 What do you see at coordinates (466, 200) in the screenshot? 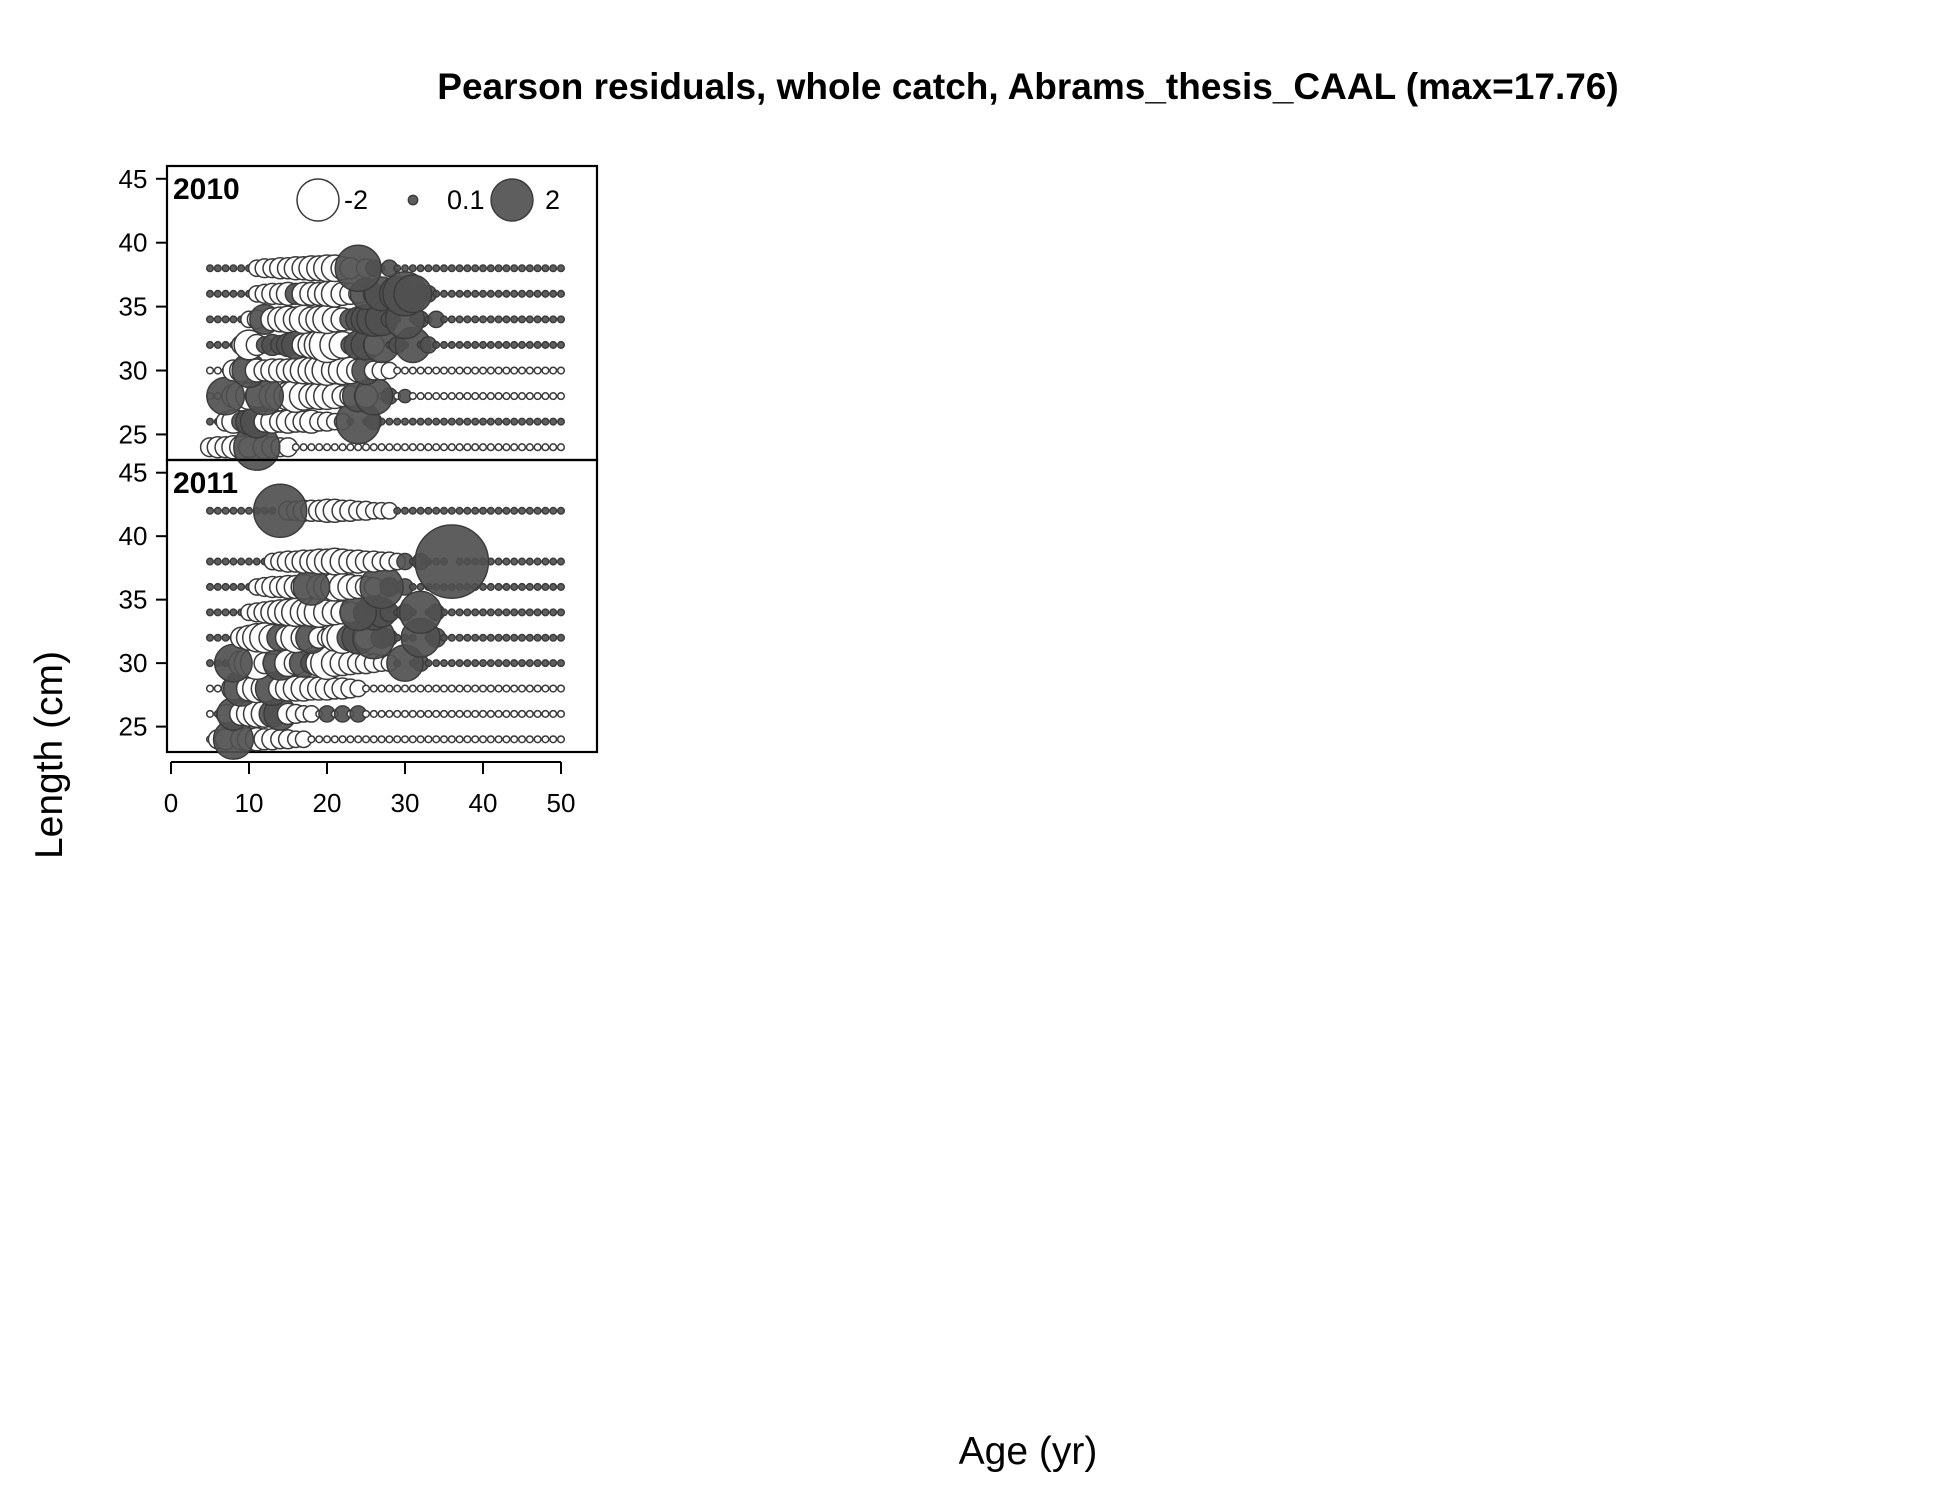
I see `legend-label: 0.1` at bounding box center [466, 200].